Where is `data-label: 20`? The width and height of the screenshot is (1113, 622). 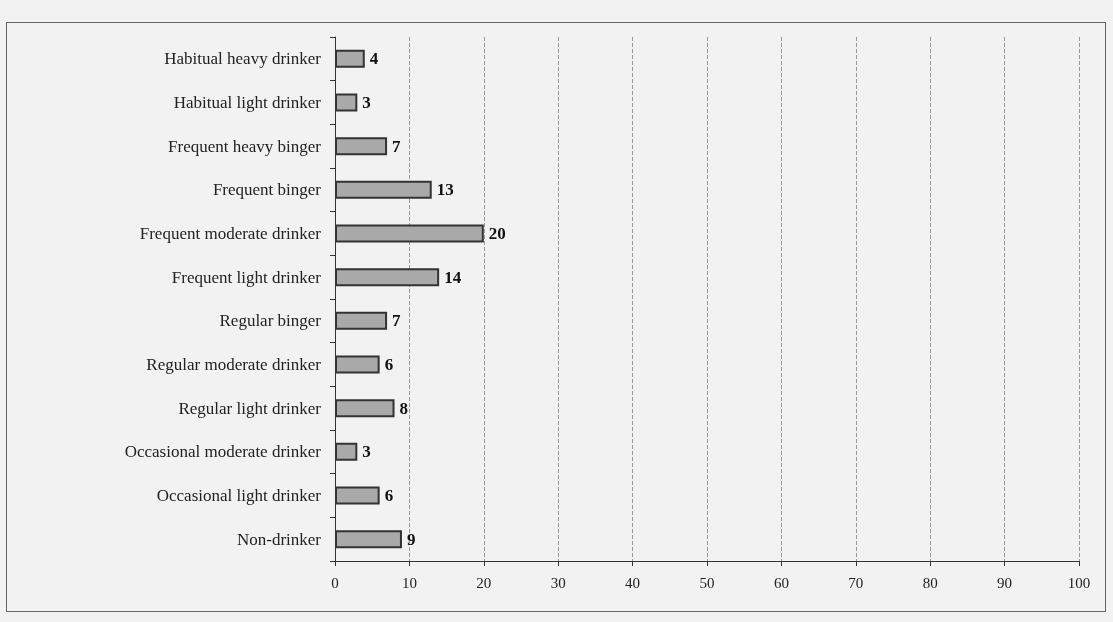
data-label: 20 is located at coordinates (497, 233).